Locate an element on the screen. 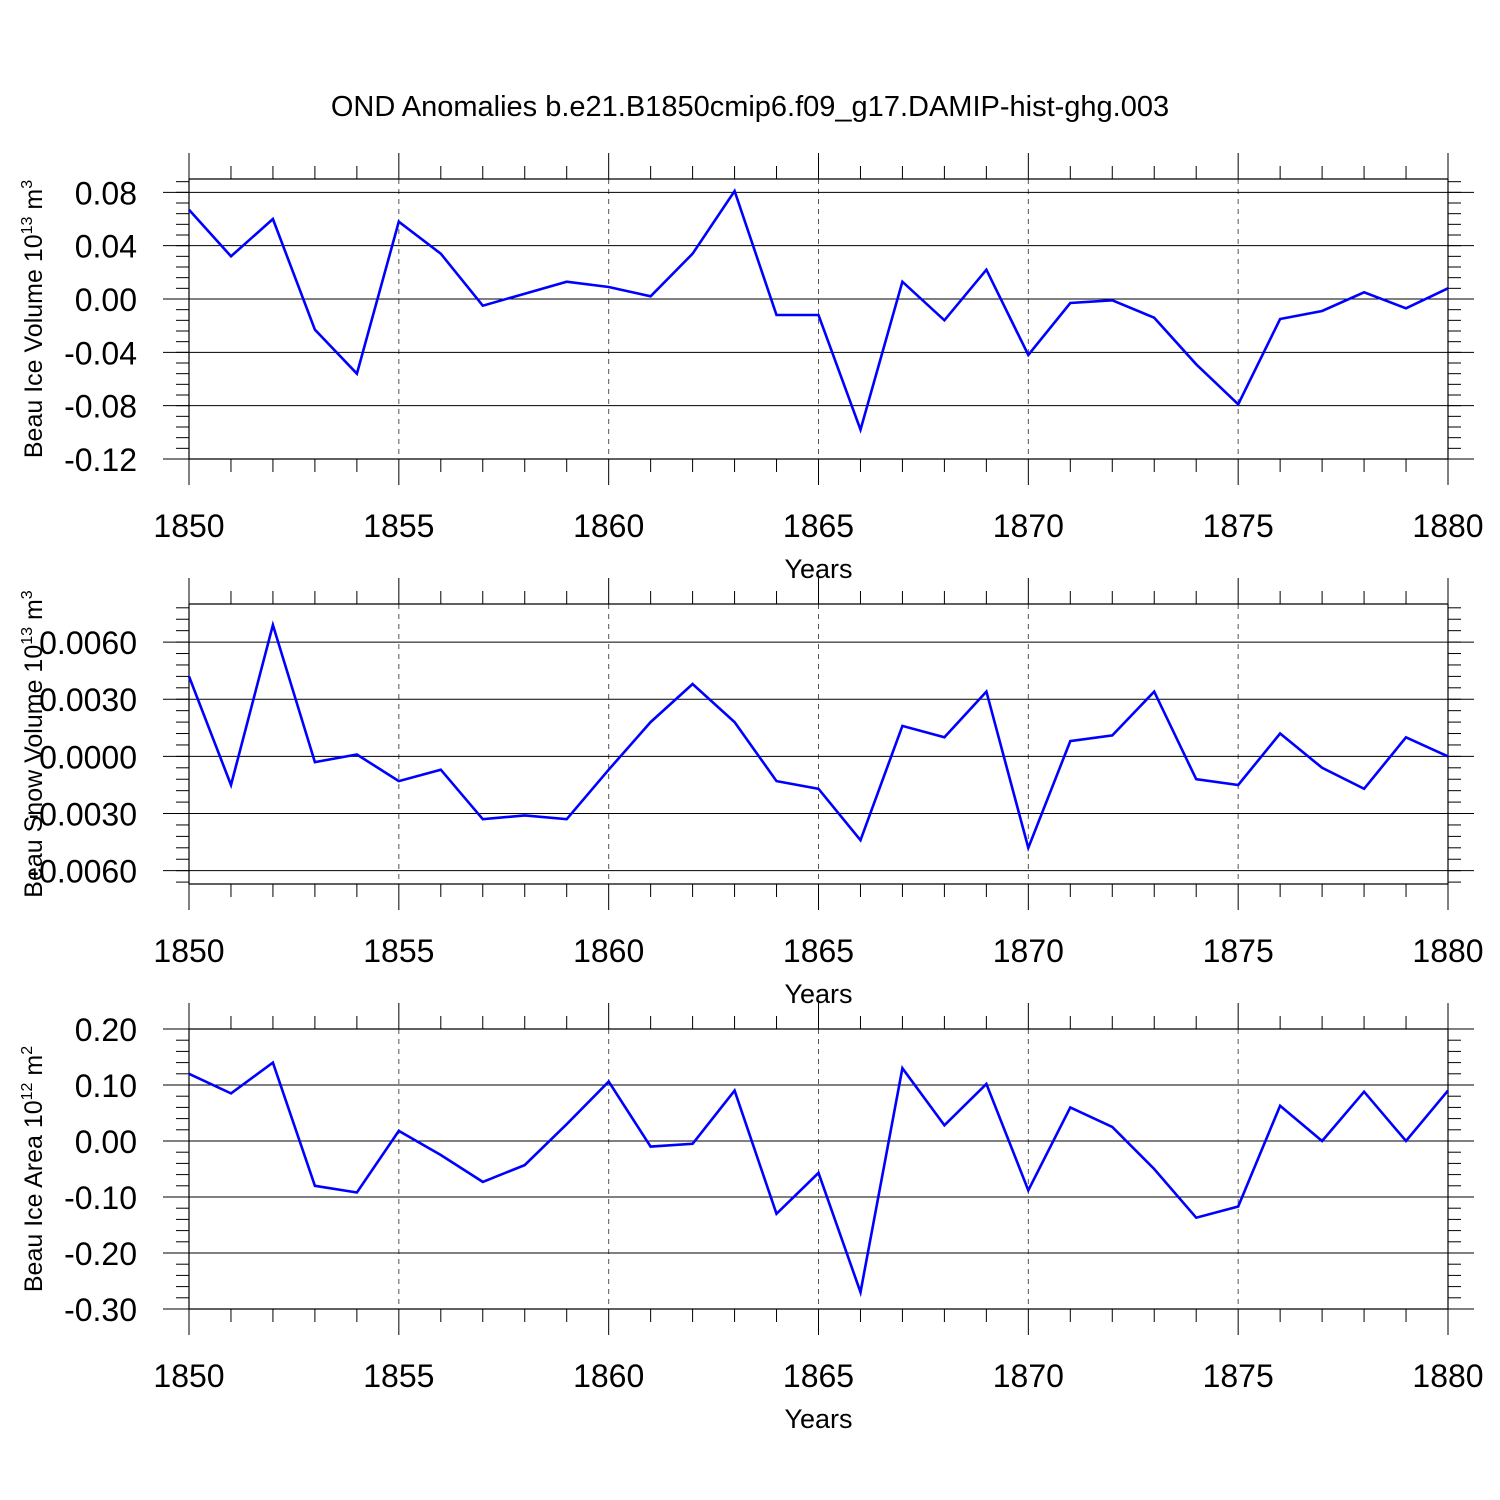  y-tick-label: 0.04 is located at coordinates (106, 247).